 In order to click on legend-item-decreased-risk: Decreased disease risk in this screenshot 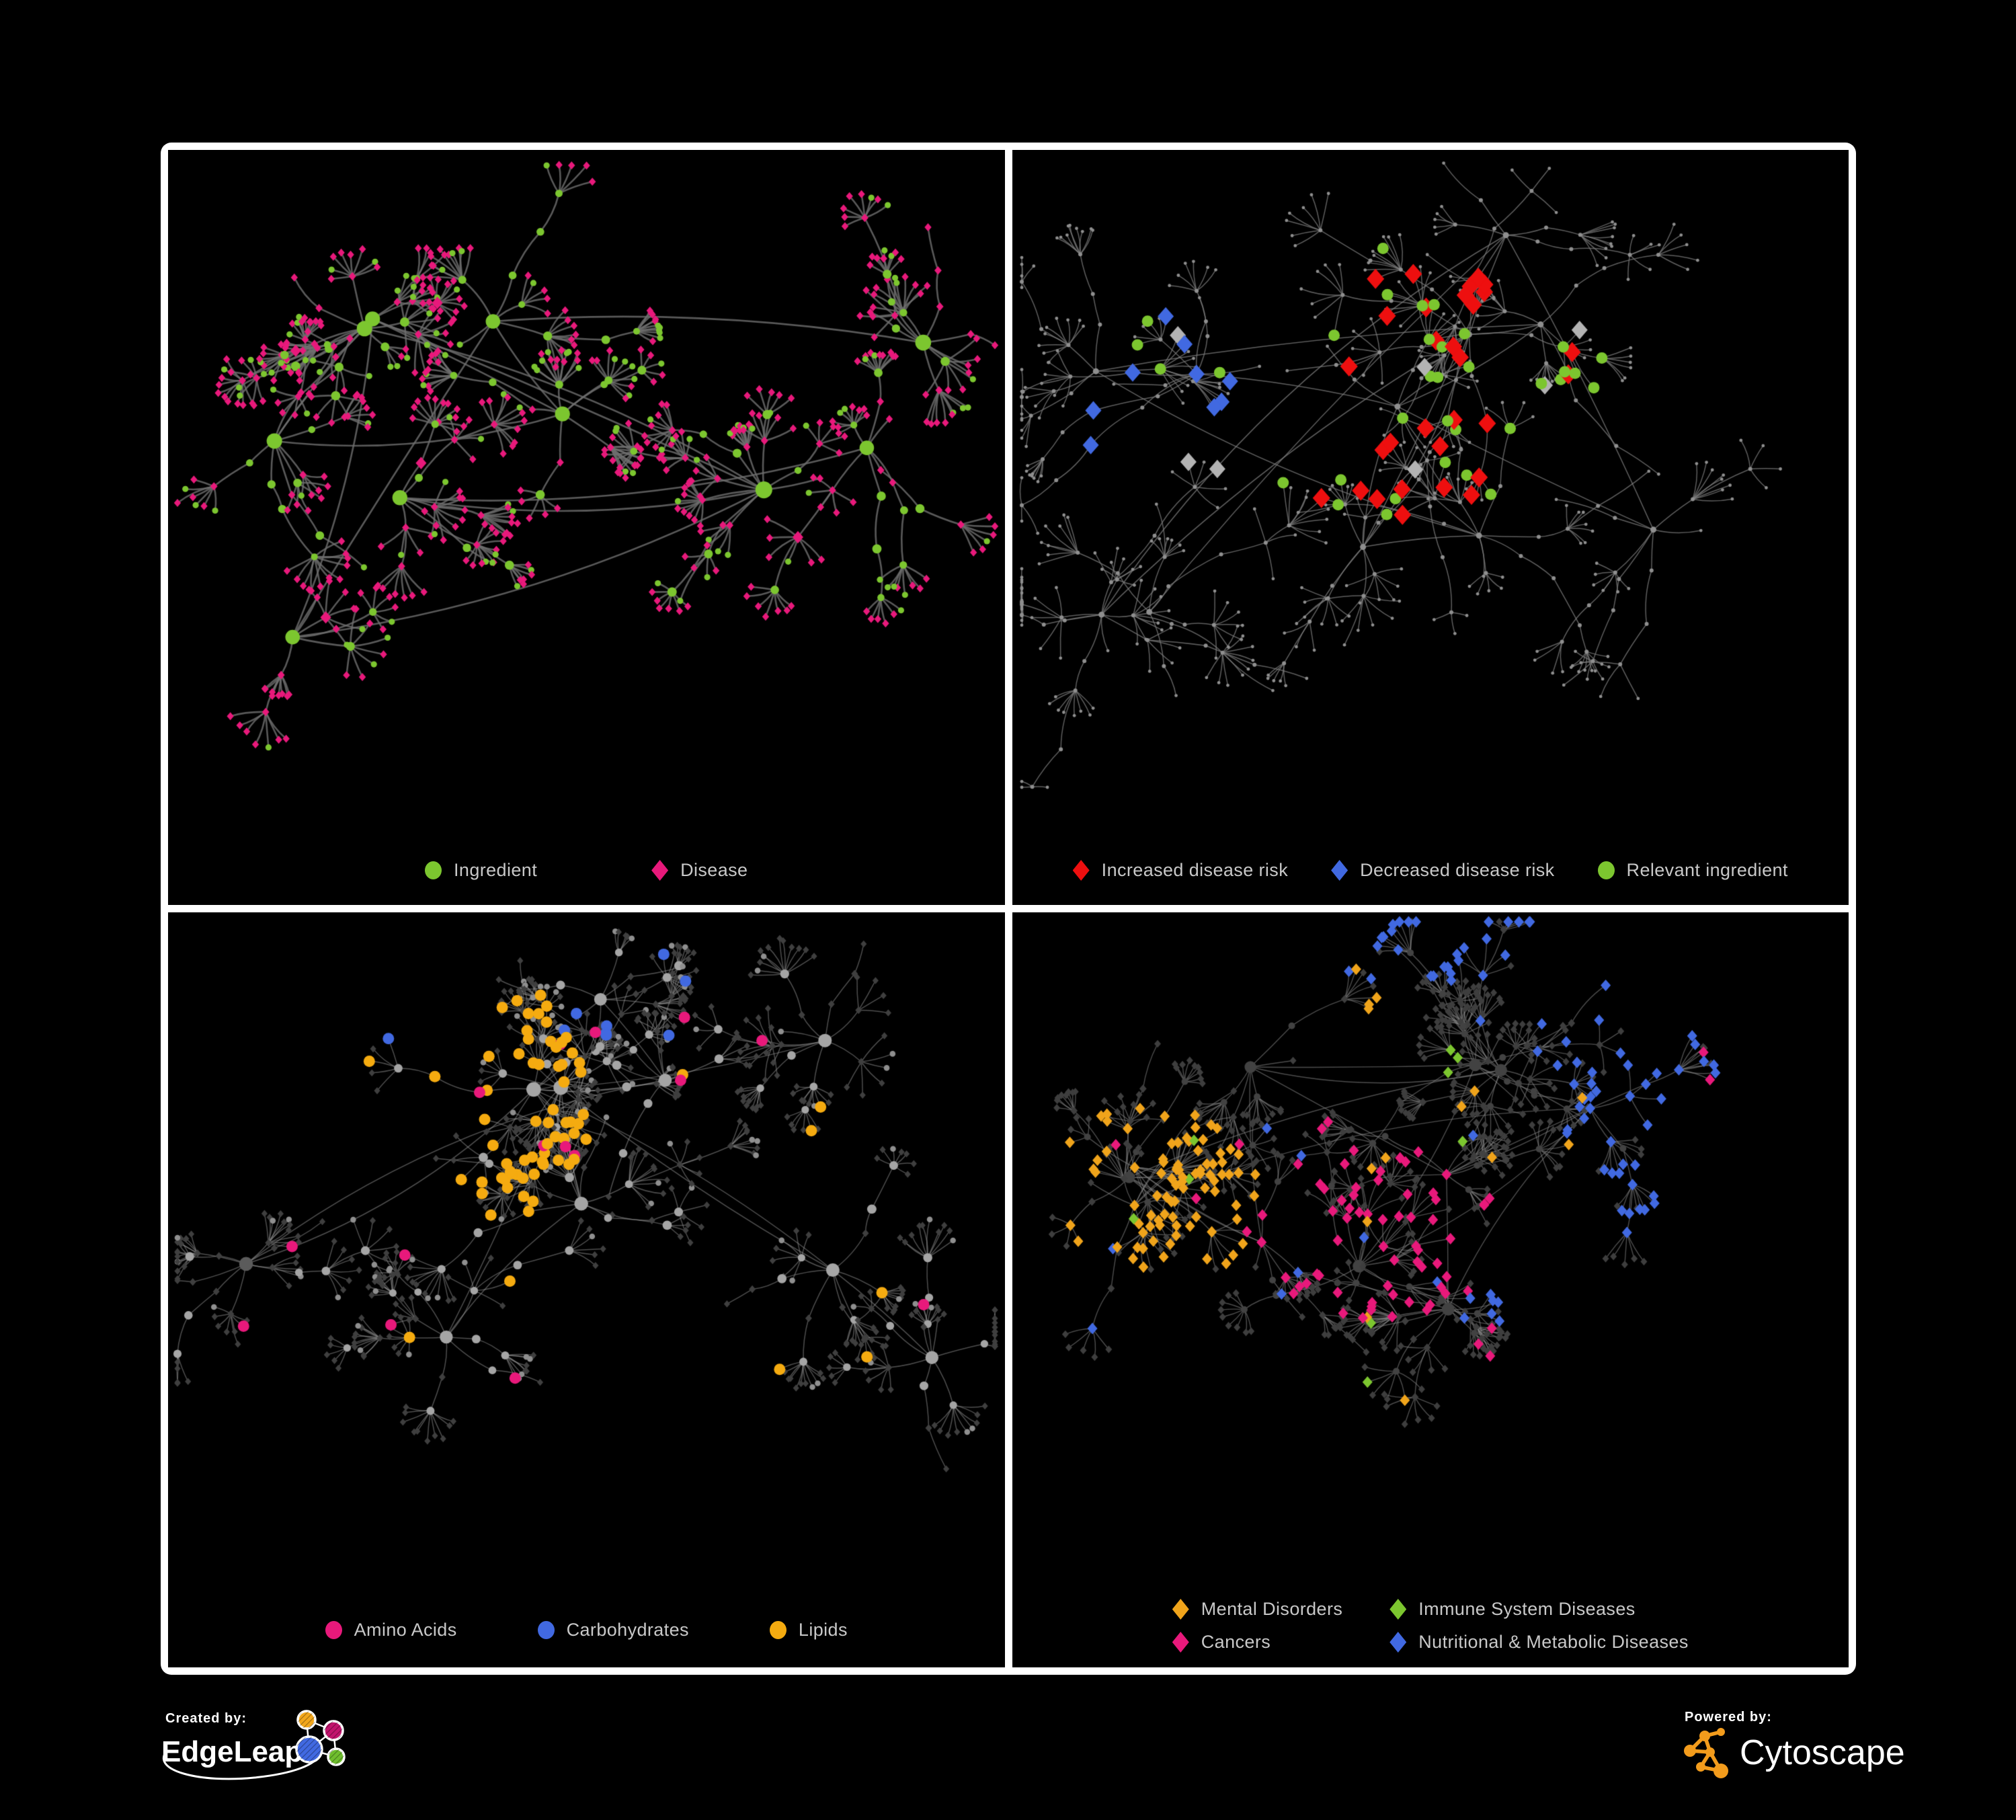, I will do `click(1442, 870)`.